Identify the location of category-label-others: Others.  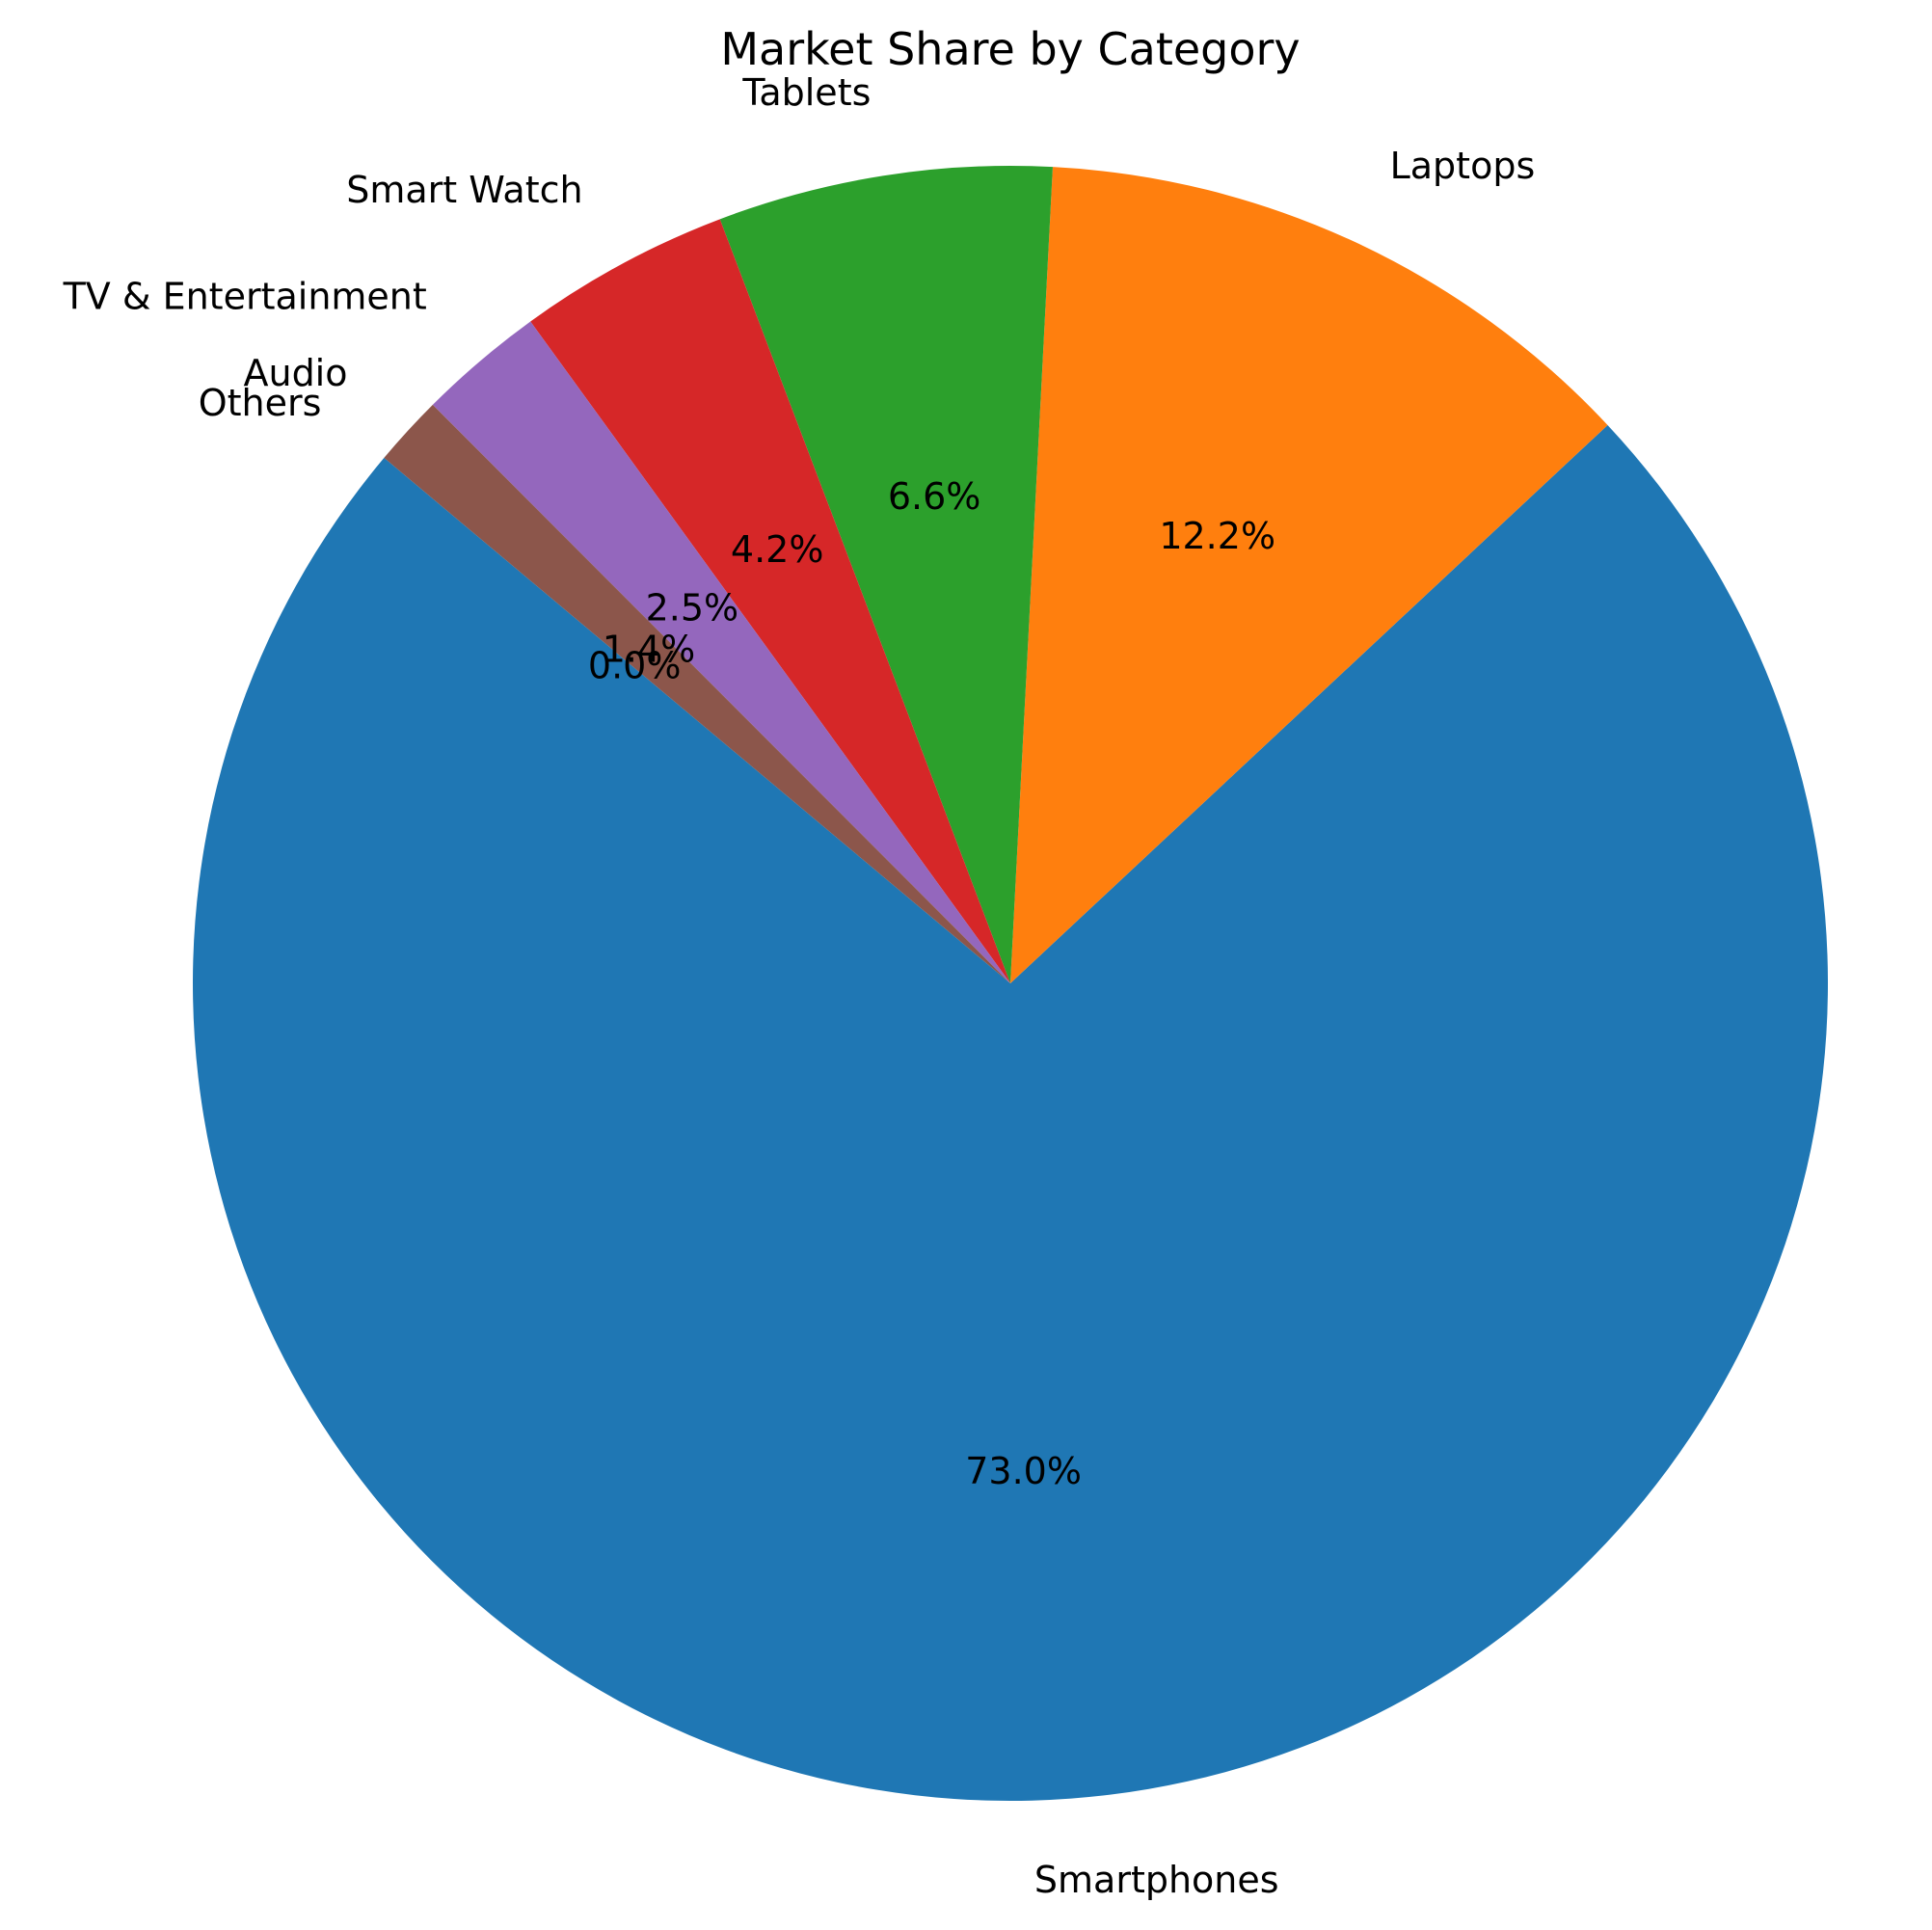
(260, 403).